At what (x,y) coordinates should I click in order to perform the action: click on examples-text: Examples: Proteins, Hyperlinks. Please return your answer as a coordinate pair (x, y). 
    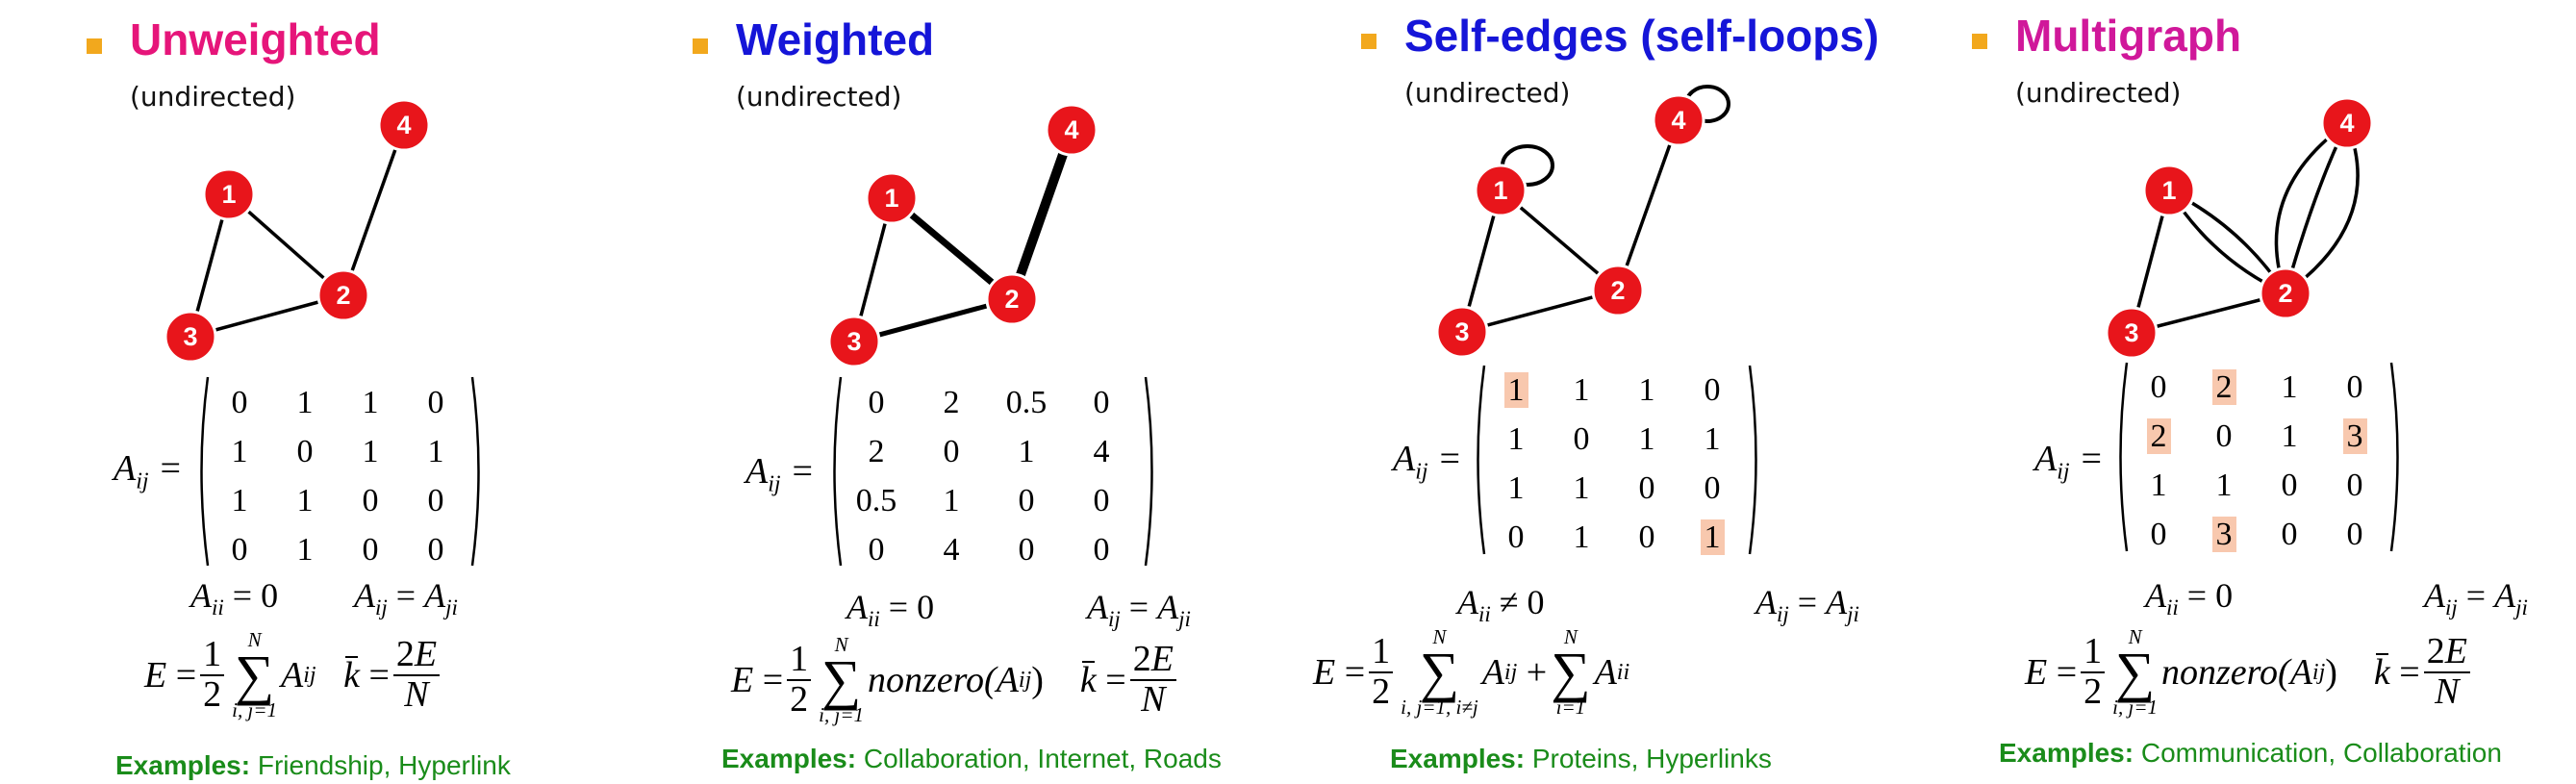
    Looking at the image, I should click on (1581, 758).